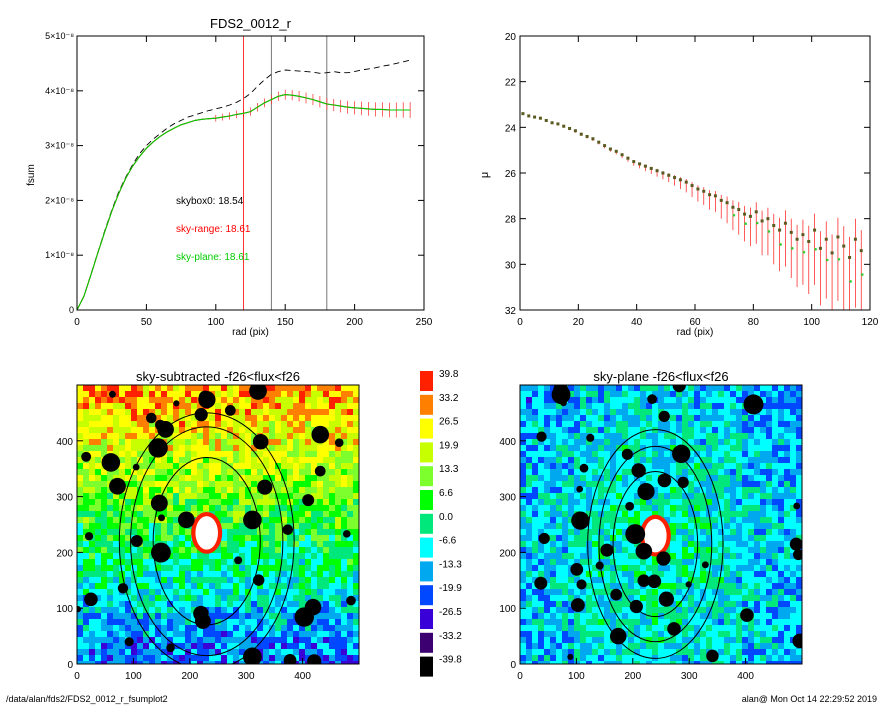  What do you see at coordinates (446, 517) in the screenshot?
I see `colorbar-label: 0.0` at bounding box center [446, 517].